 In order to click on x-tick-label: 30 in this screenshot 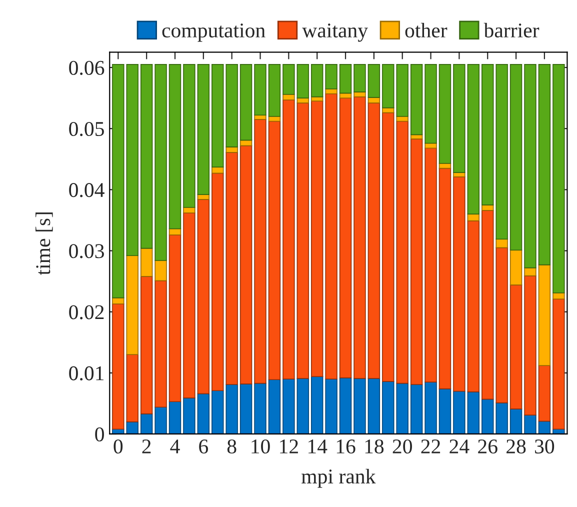, I will do `click(544, 446)`.